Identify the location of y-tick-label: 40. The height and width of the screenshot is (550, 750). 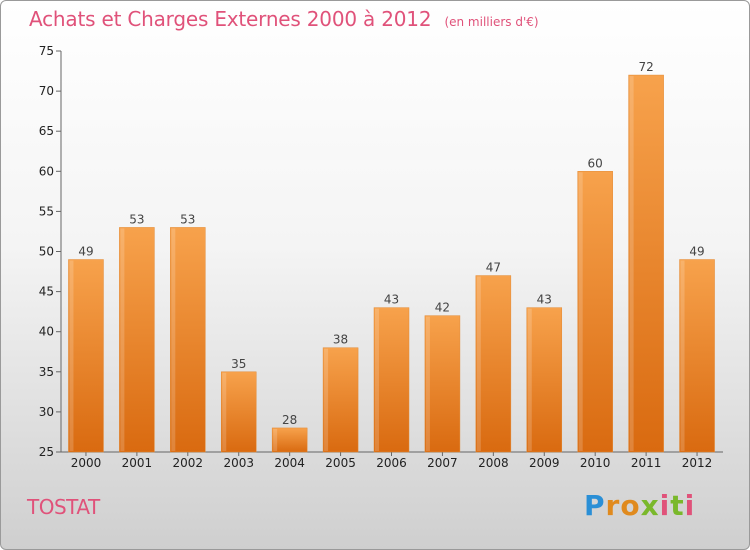
(46, 332).